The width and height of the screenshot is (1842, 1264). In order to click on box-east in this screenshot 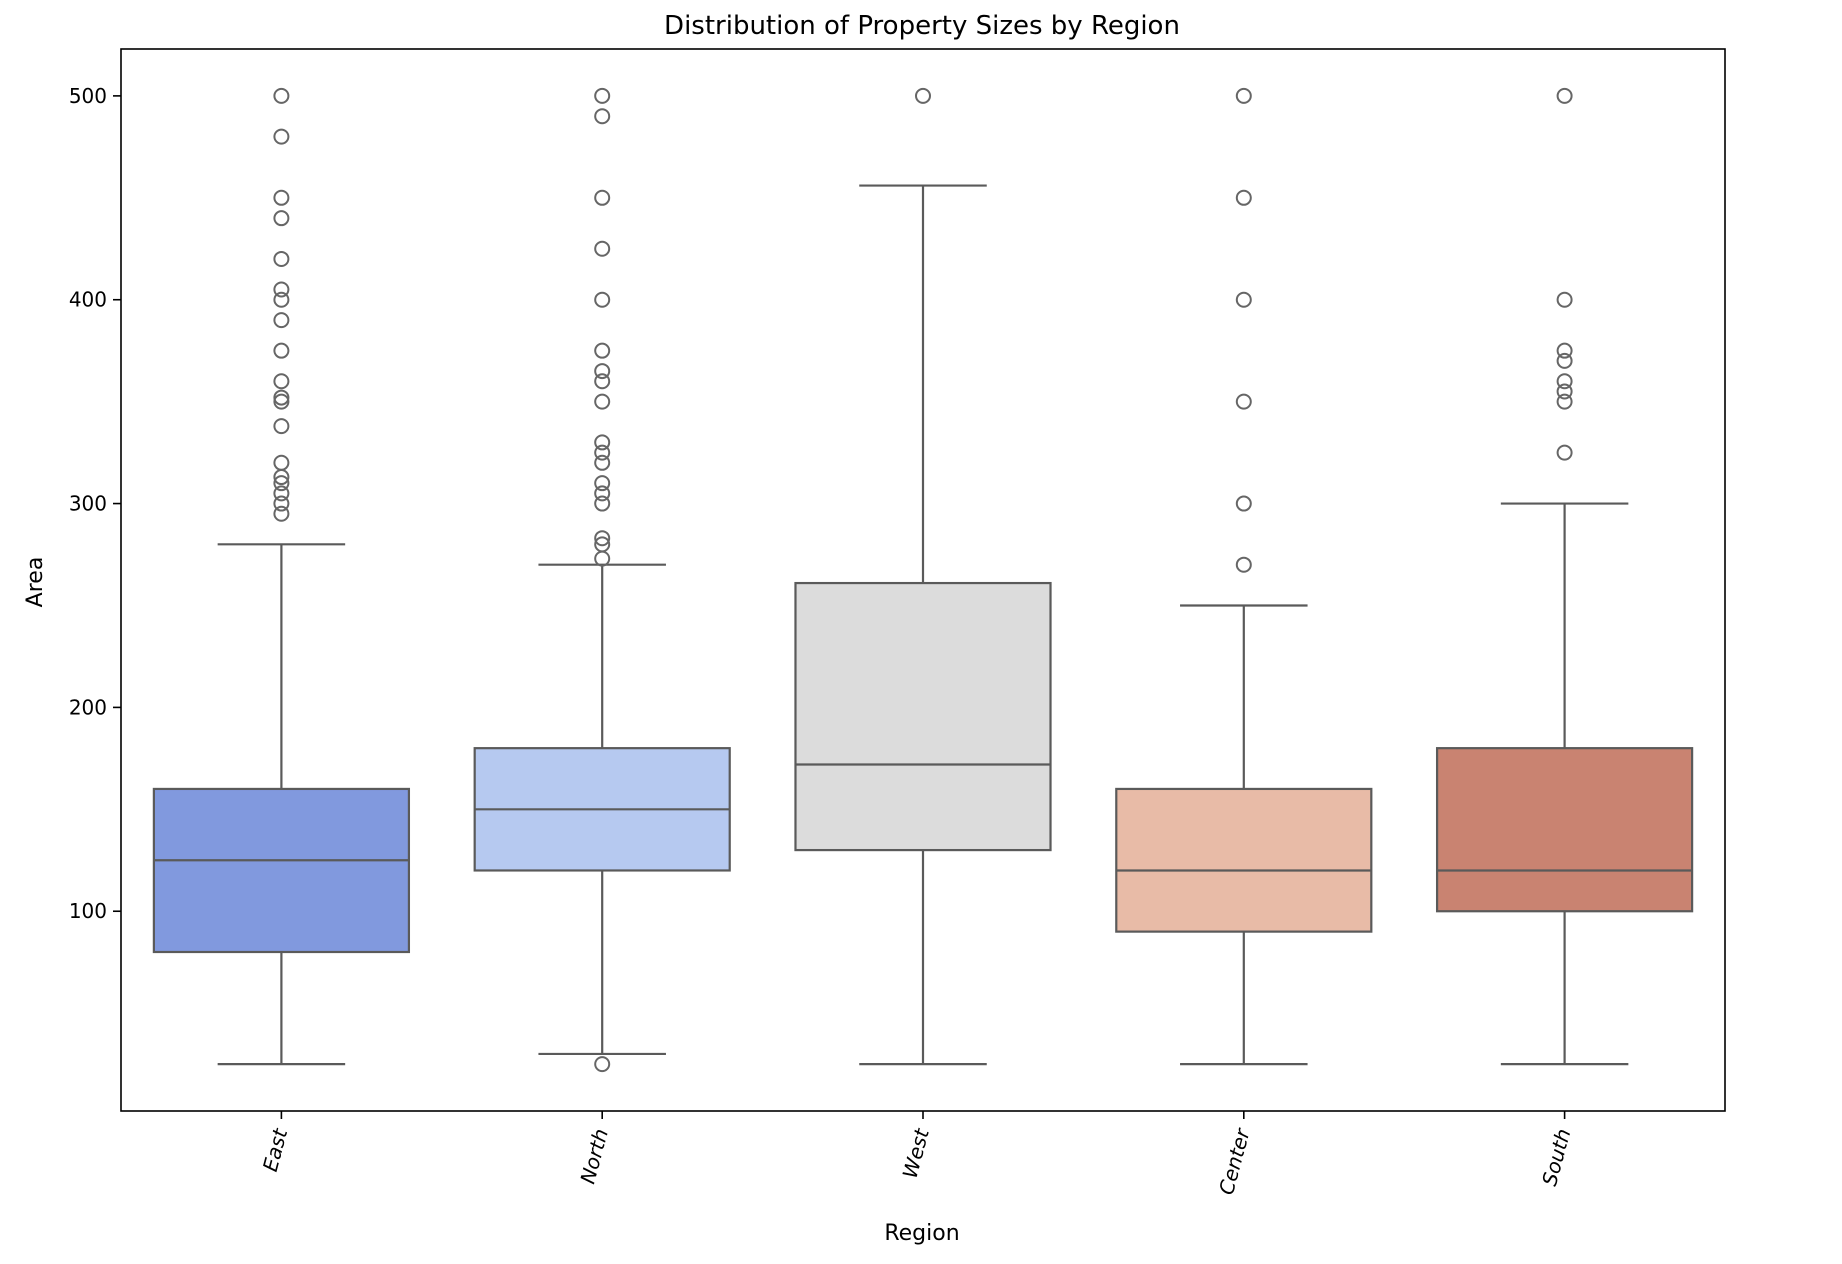, I will do `click(281, 870)`.